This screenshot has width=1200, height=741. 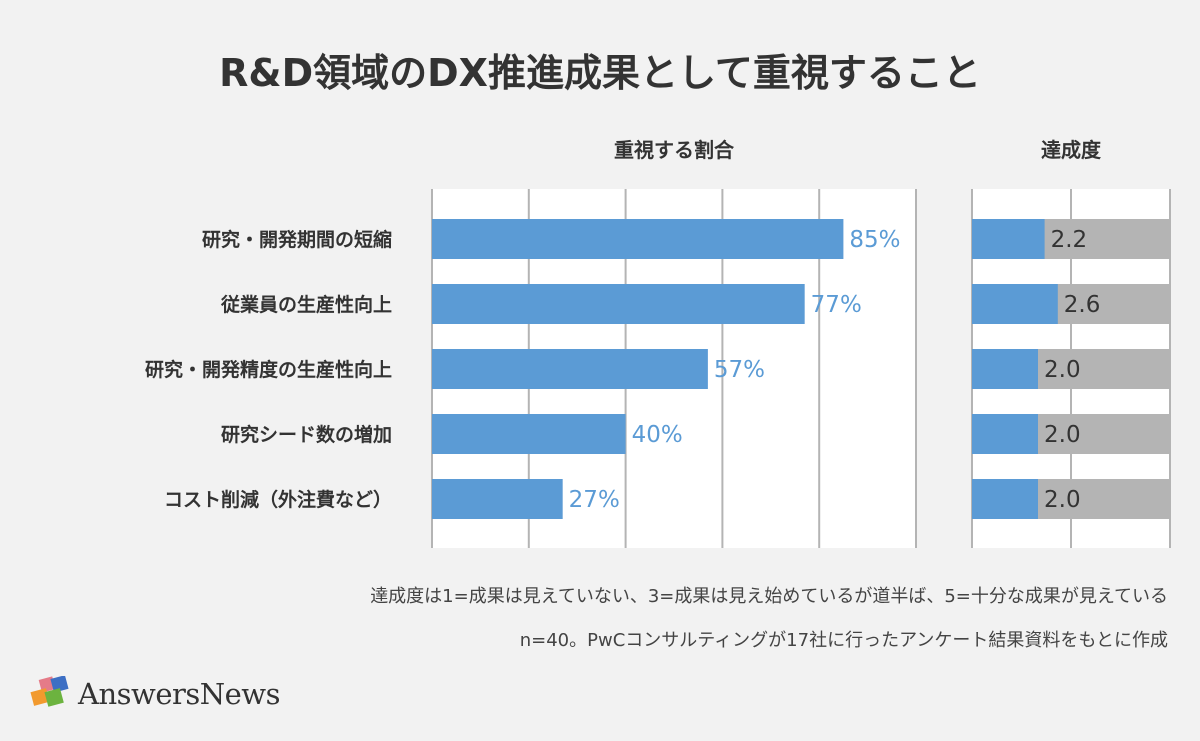 What do you see at coordinates (49, 691) in the screenshot?
I see `puzzle-logo-icon` at bounding box center [49, 691].